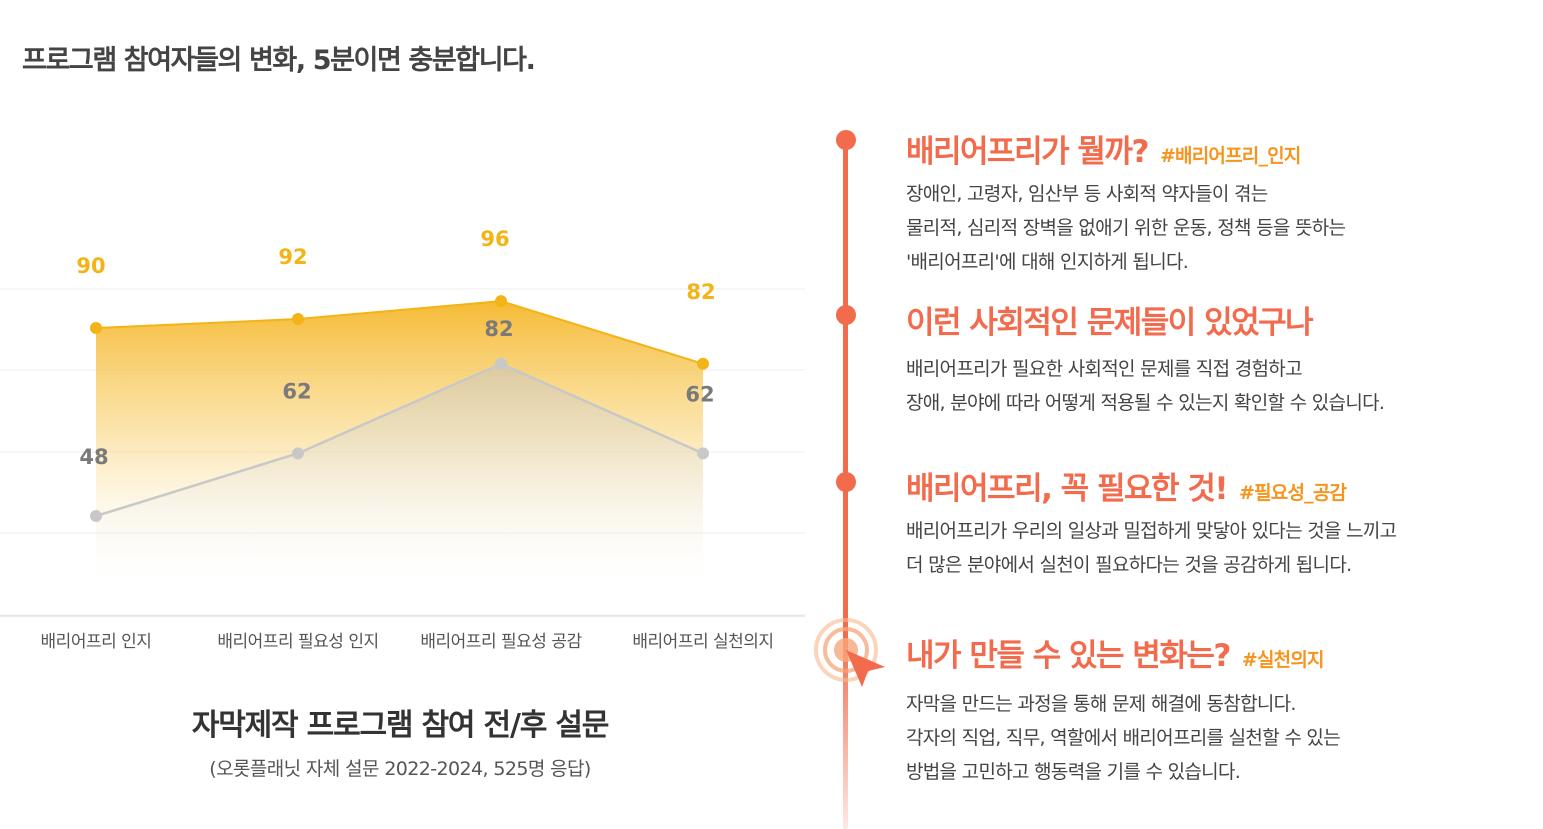 This screenshot has width=1543, height=829. Describe the element at coordinates (1293, 493) in the screenshot. I see `timeline-item-tag: #필요성_공감` at that location.